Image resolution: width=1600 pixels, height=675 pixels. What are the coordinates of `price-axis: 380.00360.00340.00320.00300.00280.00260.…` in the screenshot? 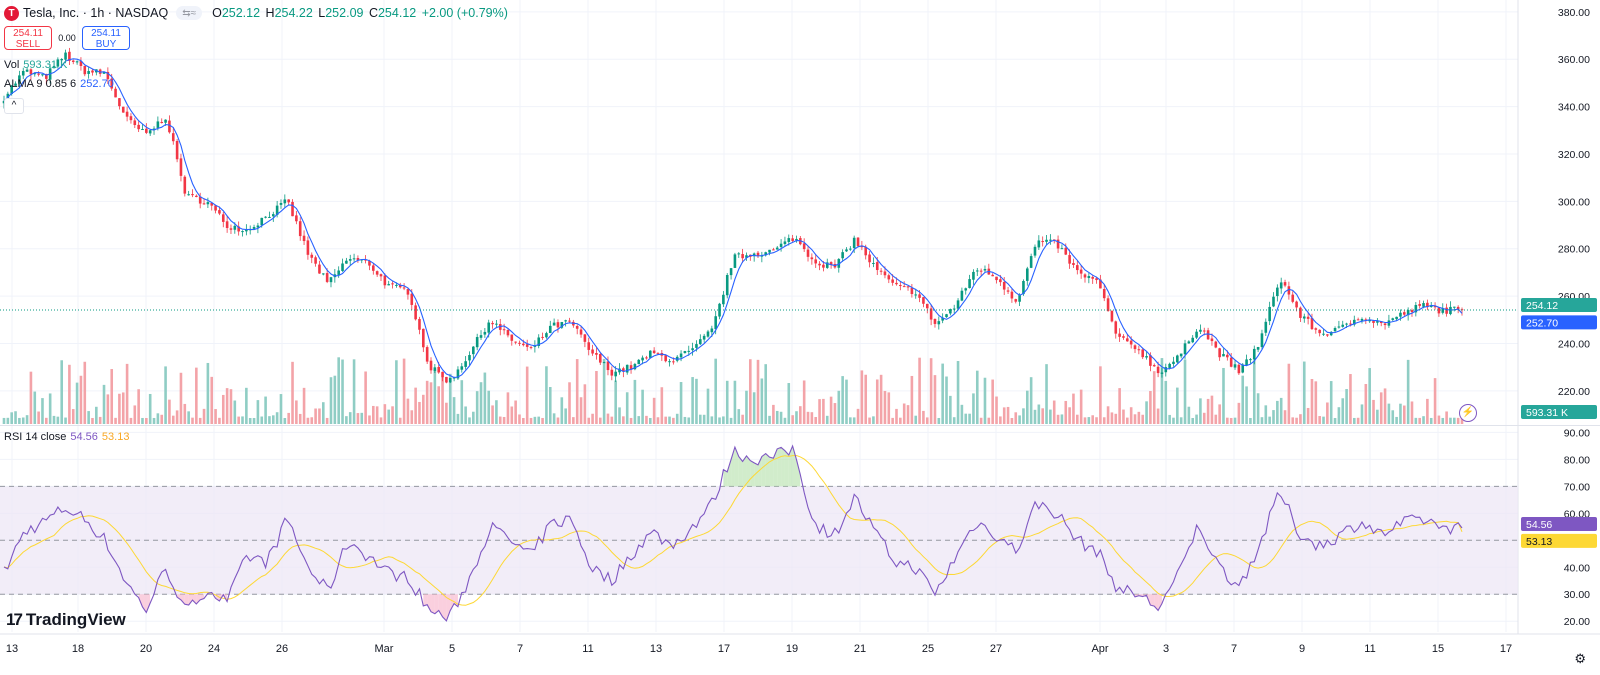 It's located at (1574, 202).